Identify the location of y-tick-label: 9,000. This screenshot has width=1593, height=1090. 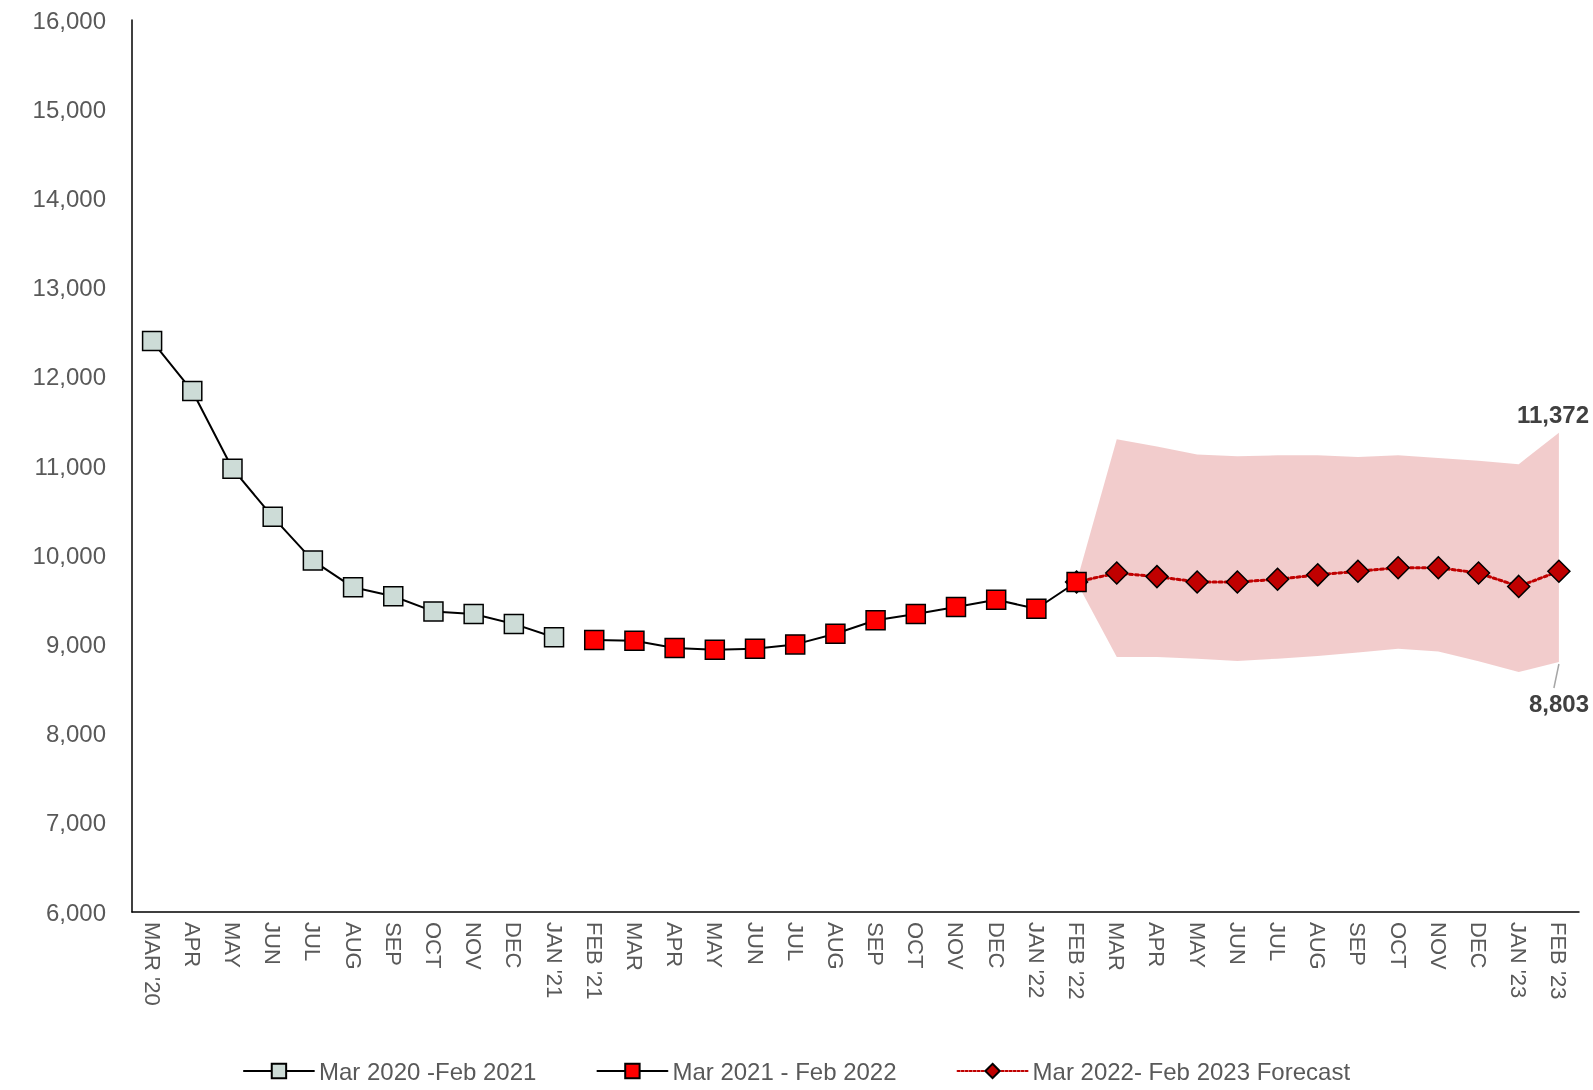
(75, 644).